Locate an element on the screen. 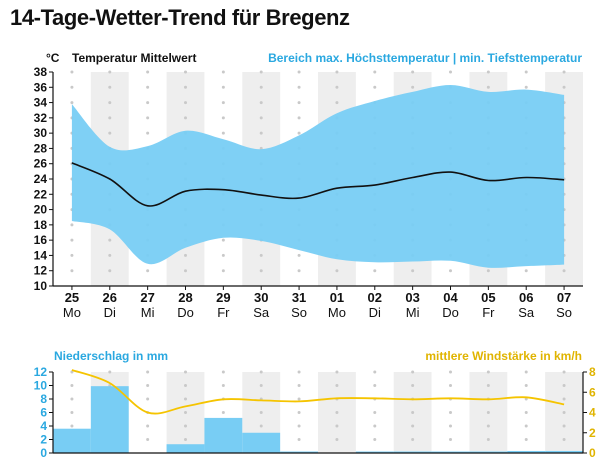 This screenshot has height=476, width=608. precip-y-tick-label: 12 is located at coordinates (41, 372).